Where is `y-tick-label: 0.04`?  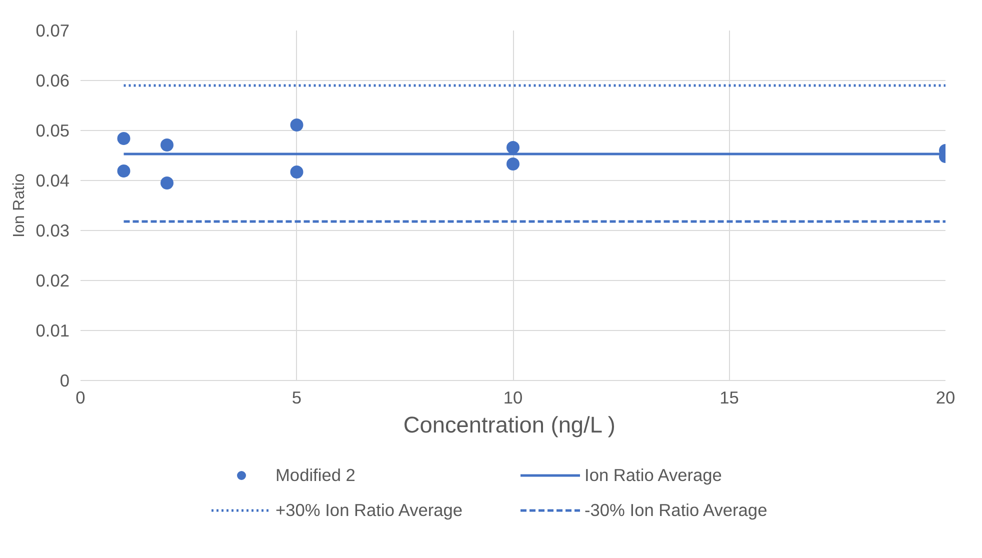
y-tick-label: 0.04 is located at coordinates (53, 180).